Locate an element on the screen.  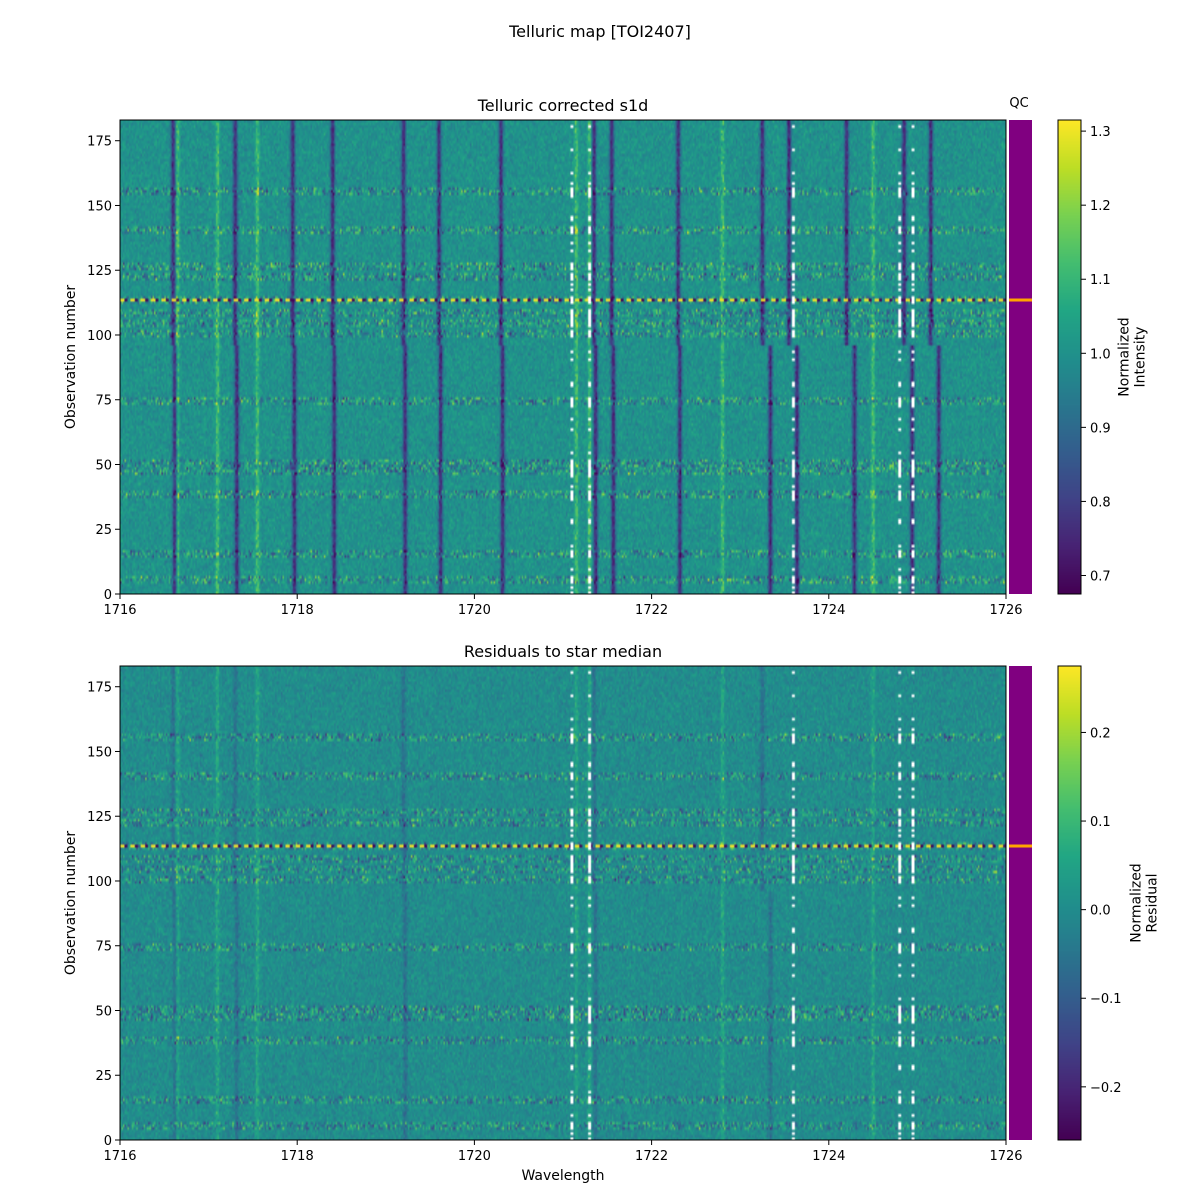
x-tick: 1716 is located at coordinates (120, 606).